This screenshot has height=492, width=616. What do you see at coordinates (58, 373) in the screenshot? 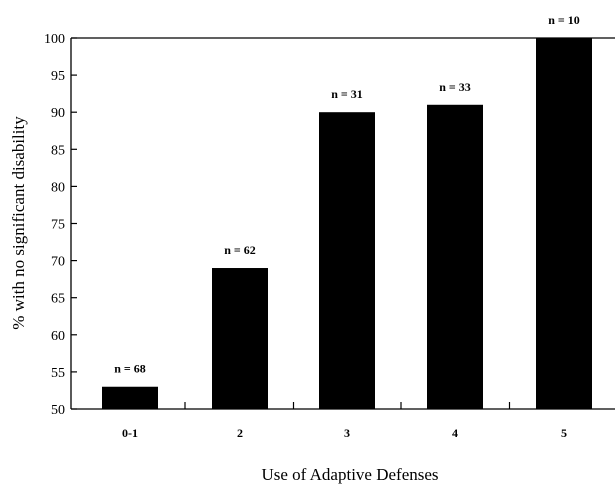
I see `y-tick-label: 55` at bounding box center [58, 373].